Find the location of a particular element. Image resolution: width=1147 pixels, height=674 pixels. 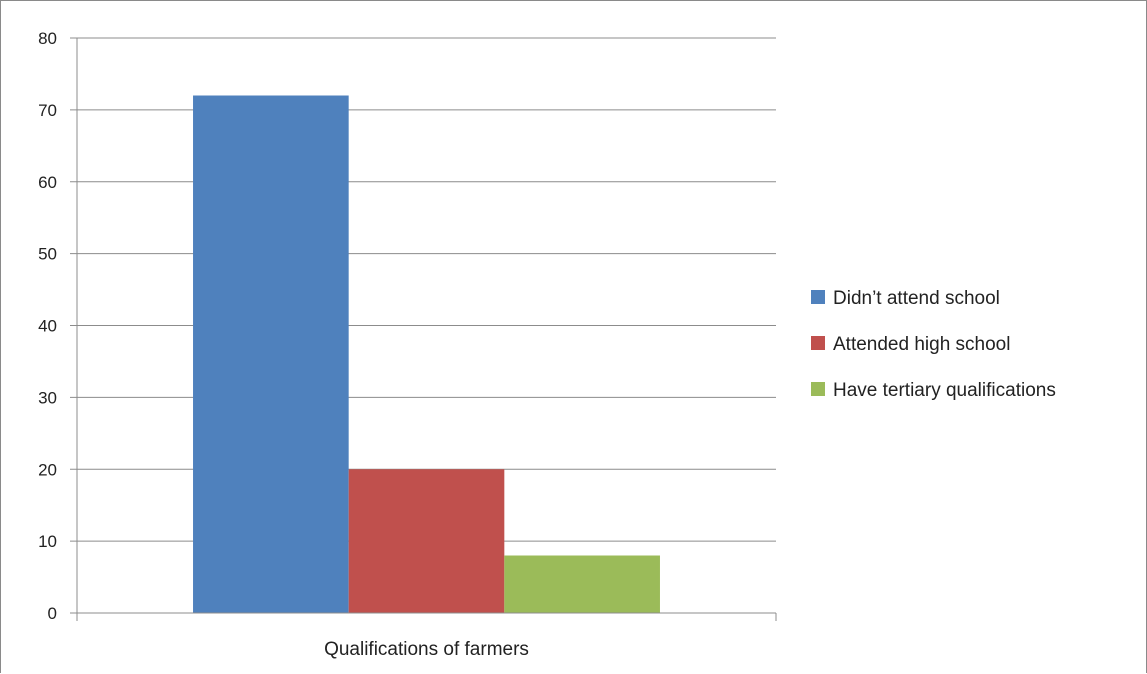

y-tick-label: 60 is located at coordinates (47, 182).